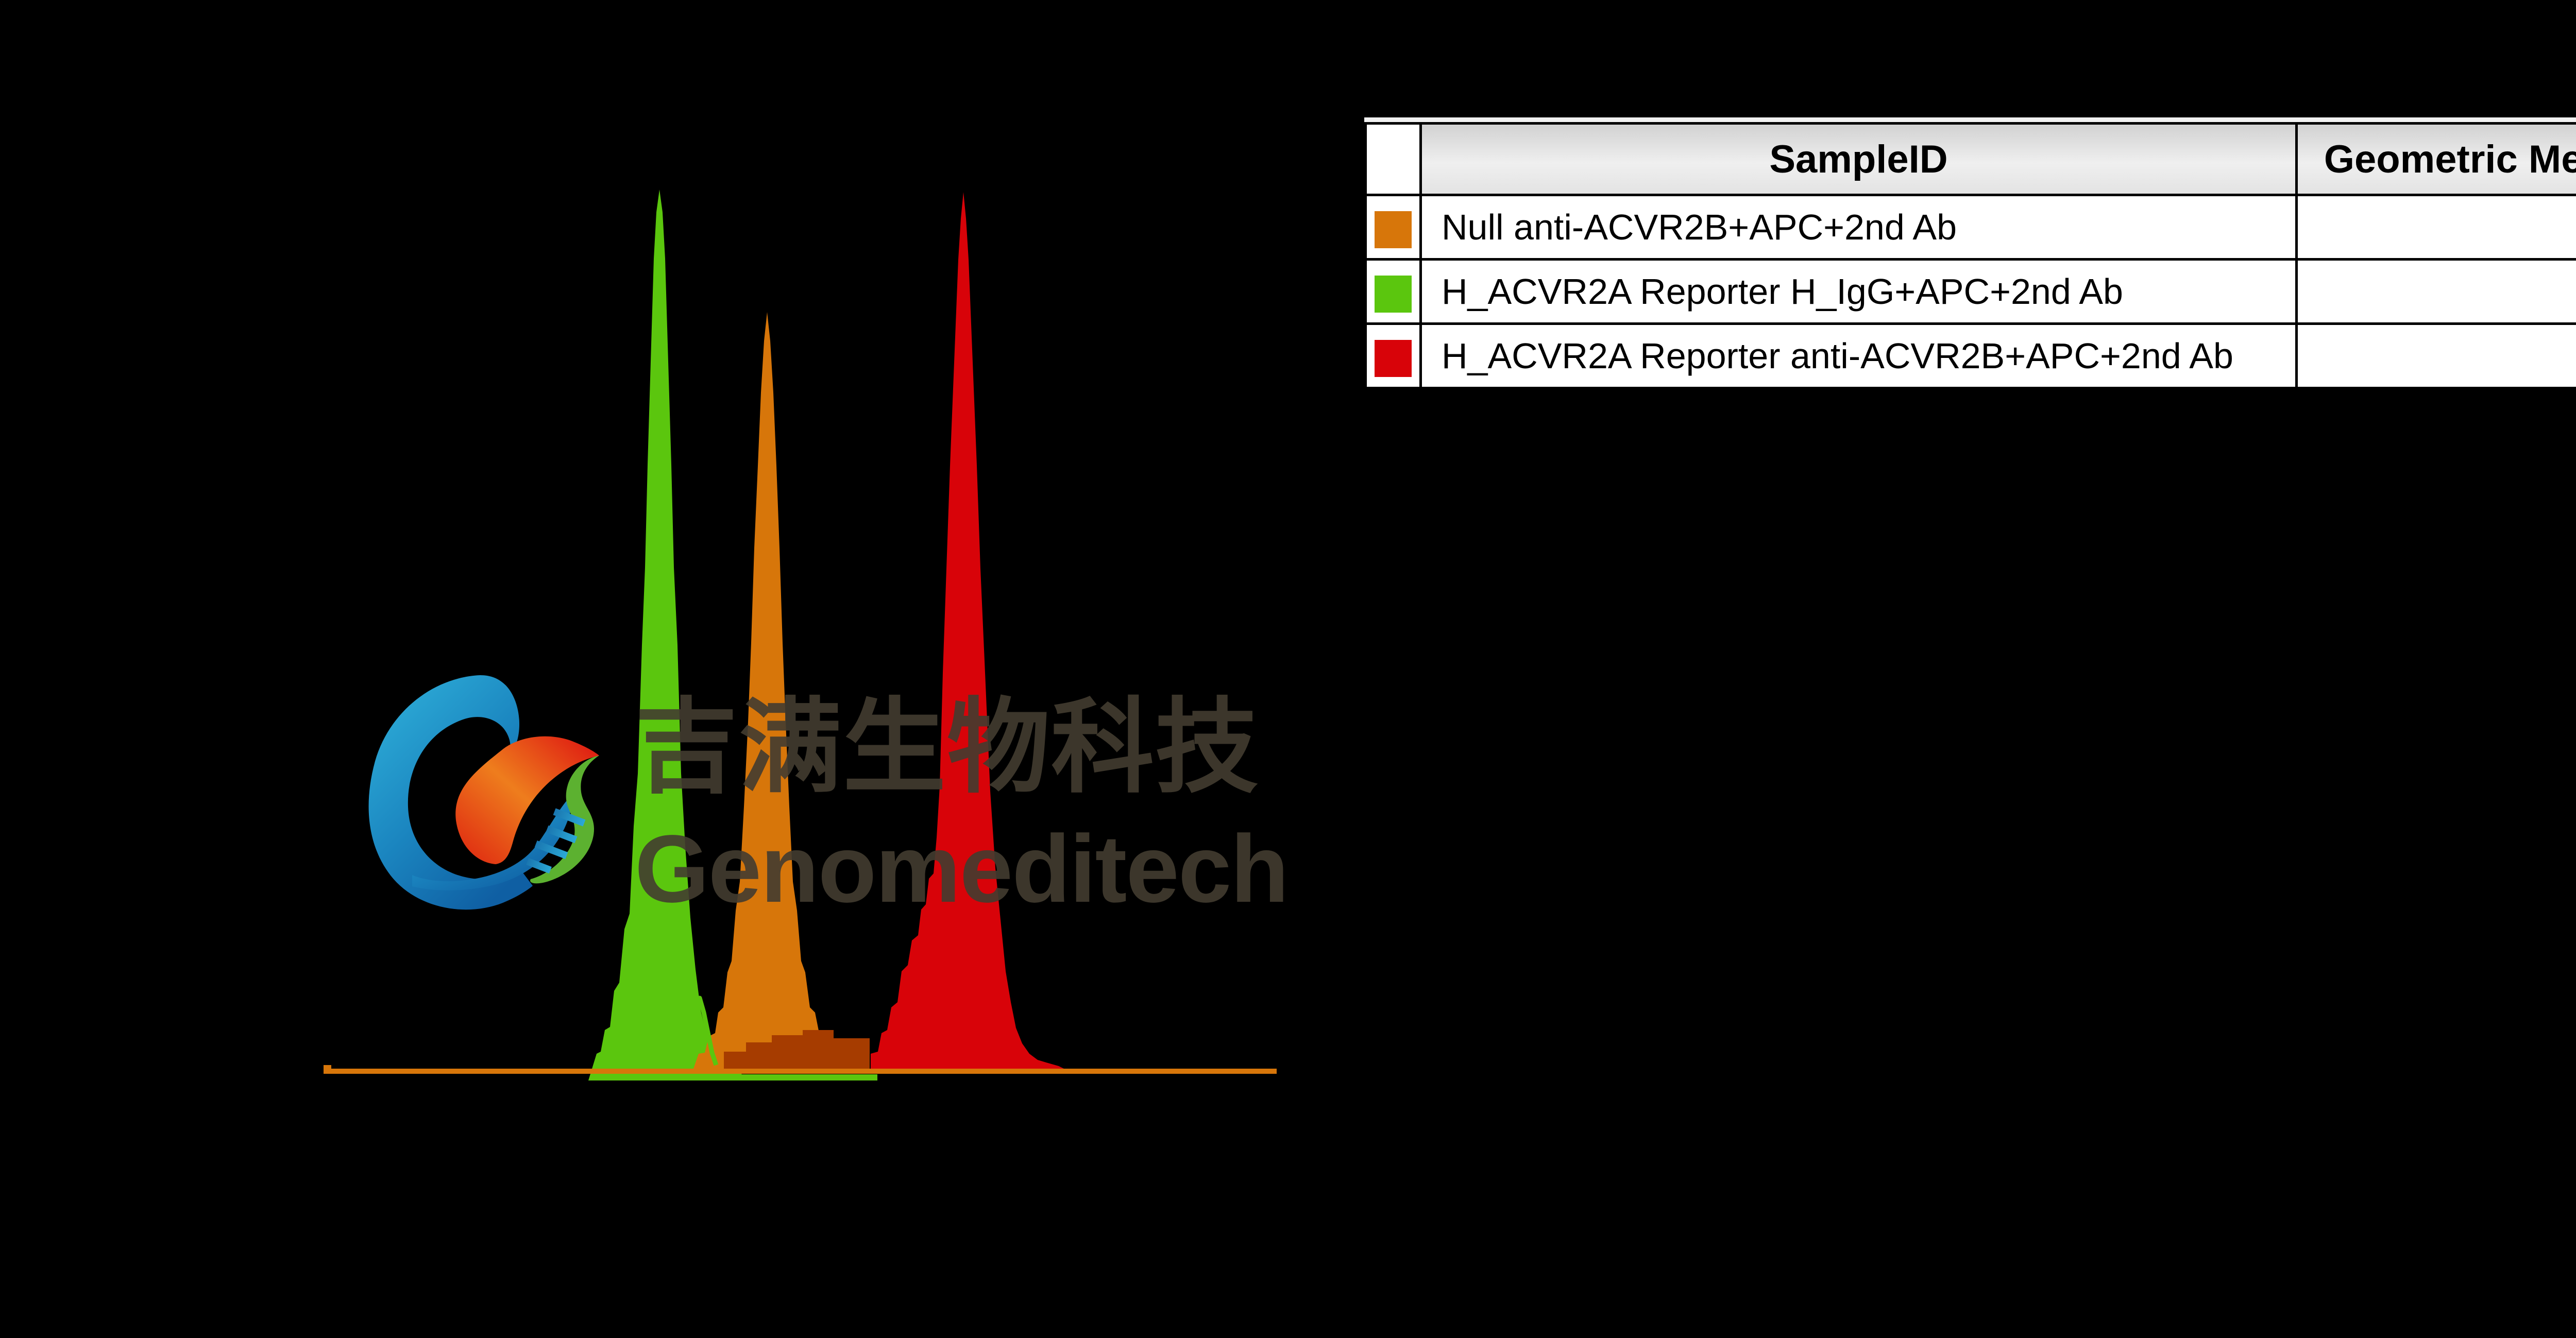  Describe the element at coordinates (1970, 119) in the screenshot. I see `legend-table-top-strip` at that location.